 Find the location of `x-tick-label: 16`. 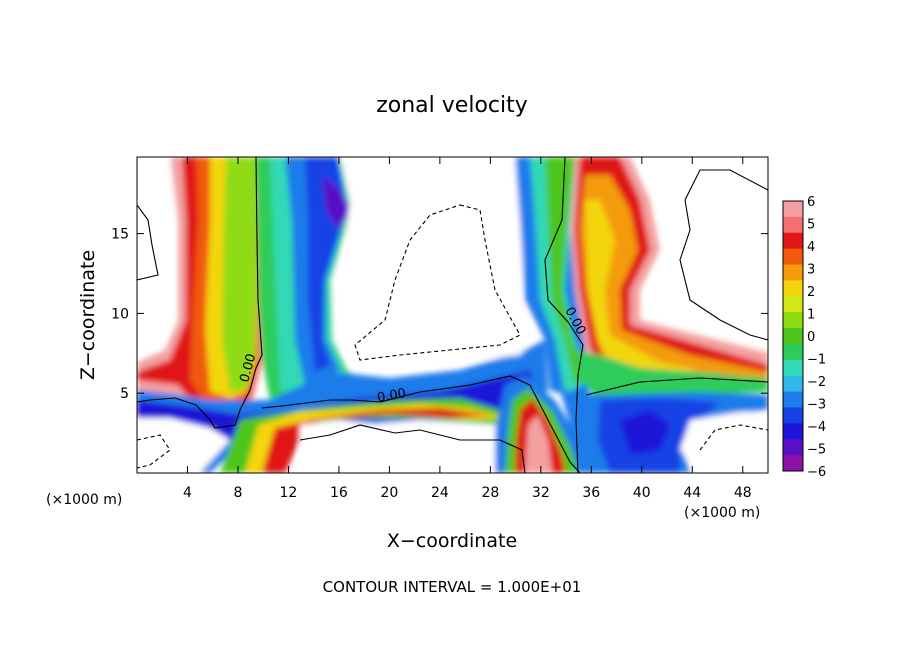

x-tick-label: 16 is located at coordinates (339, 493).